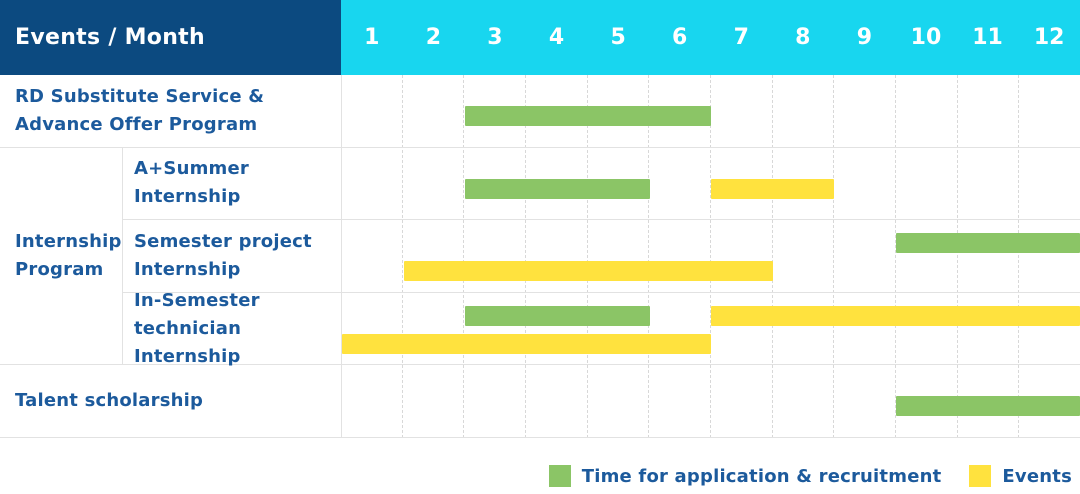 Image resolution: width=1080 pixels, height=494 pixels. What do you see at coordinates (110, 37) in the screenshot?
I see `events-month-header-label: Events / Month` at bounding box center [110, 37].